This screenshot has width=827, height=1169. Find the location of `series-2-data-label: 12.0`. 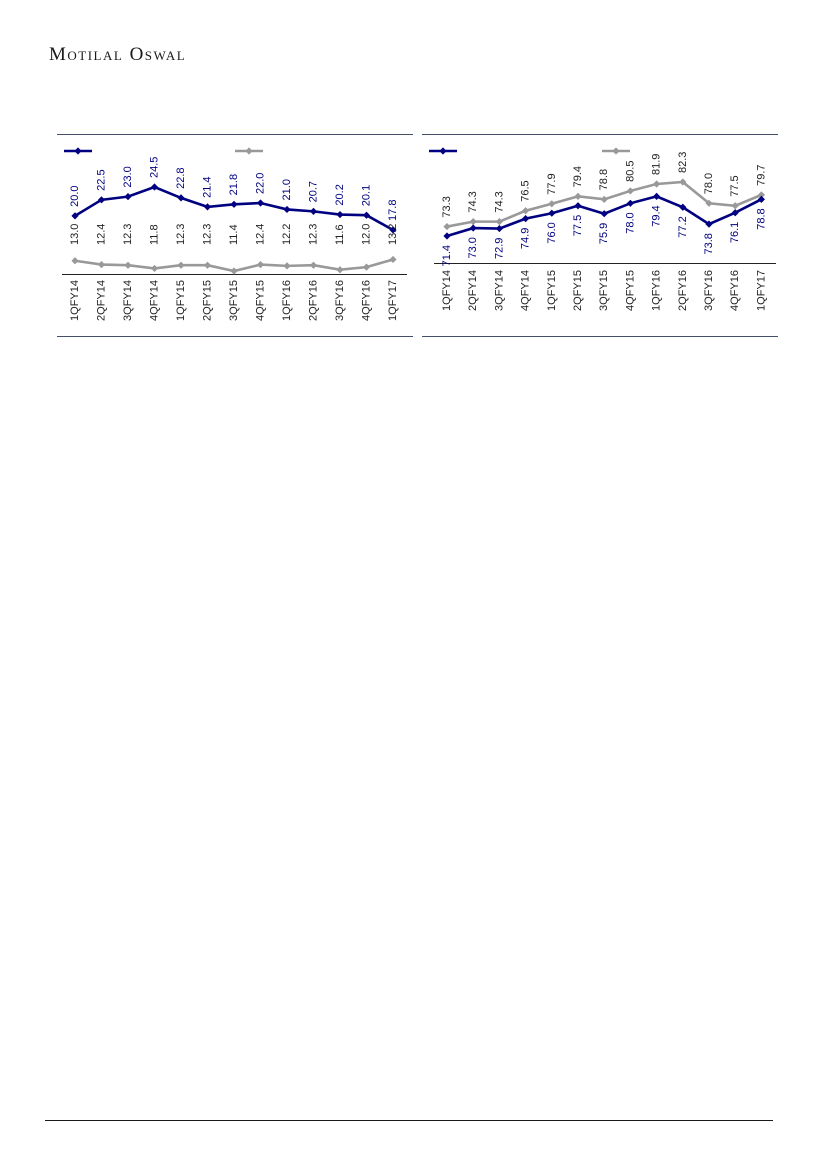

series-2-data-label: 12.0 is located at coordinates (367, 234).